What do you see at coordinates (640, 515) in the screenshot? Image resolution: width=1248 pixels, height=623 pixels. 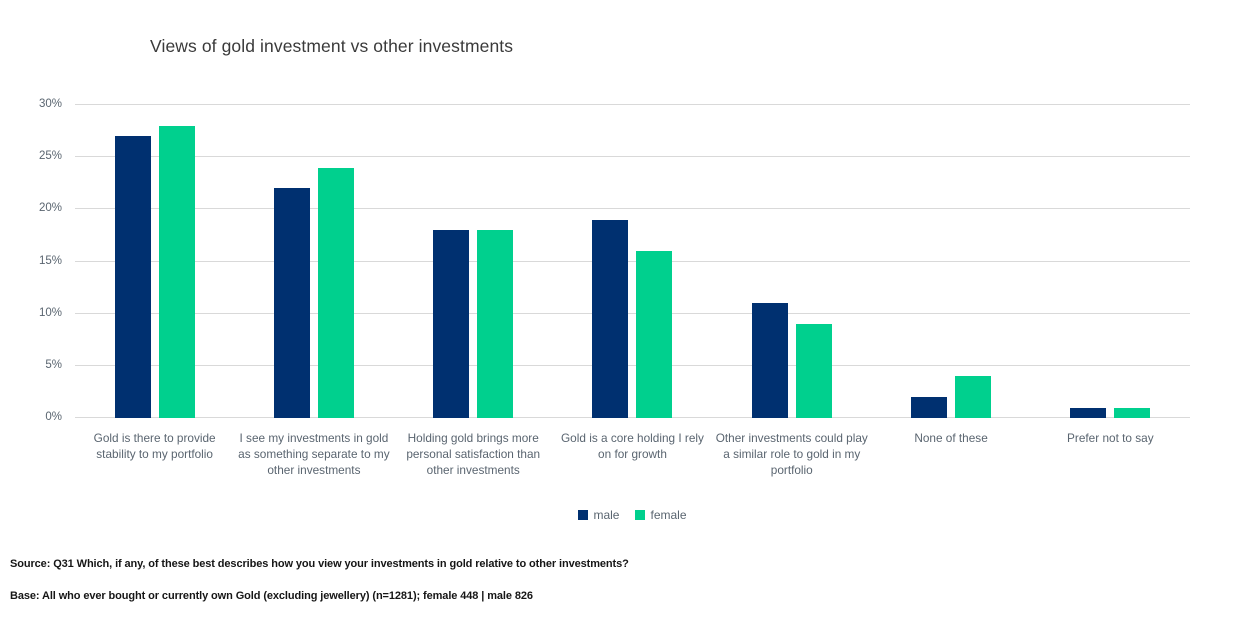 I see `legend-swatch-female` at bounding box center [640, 515].